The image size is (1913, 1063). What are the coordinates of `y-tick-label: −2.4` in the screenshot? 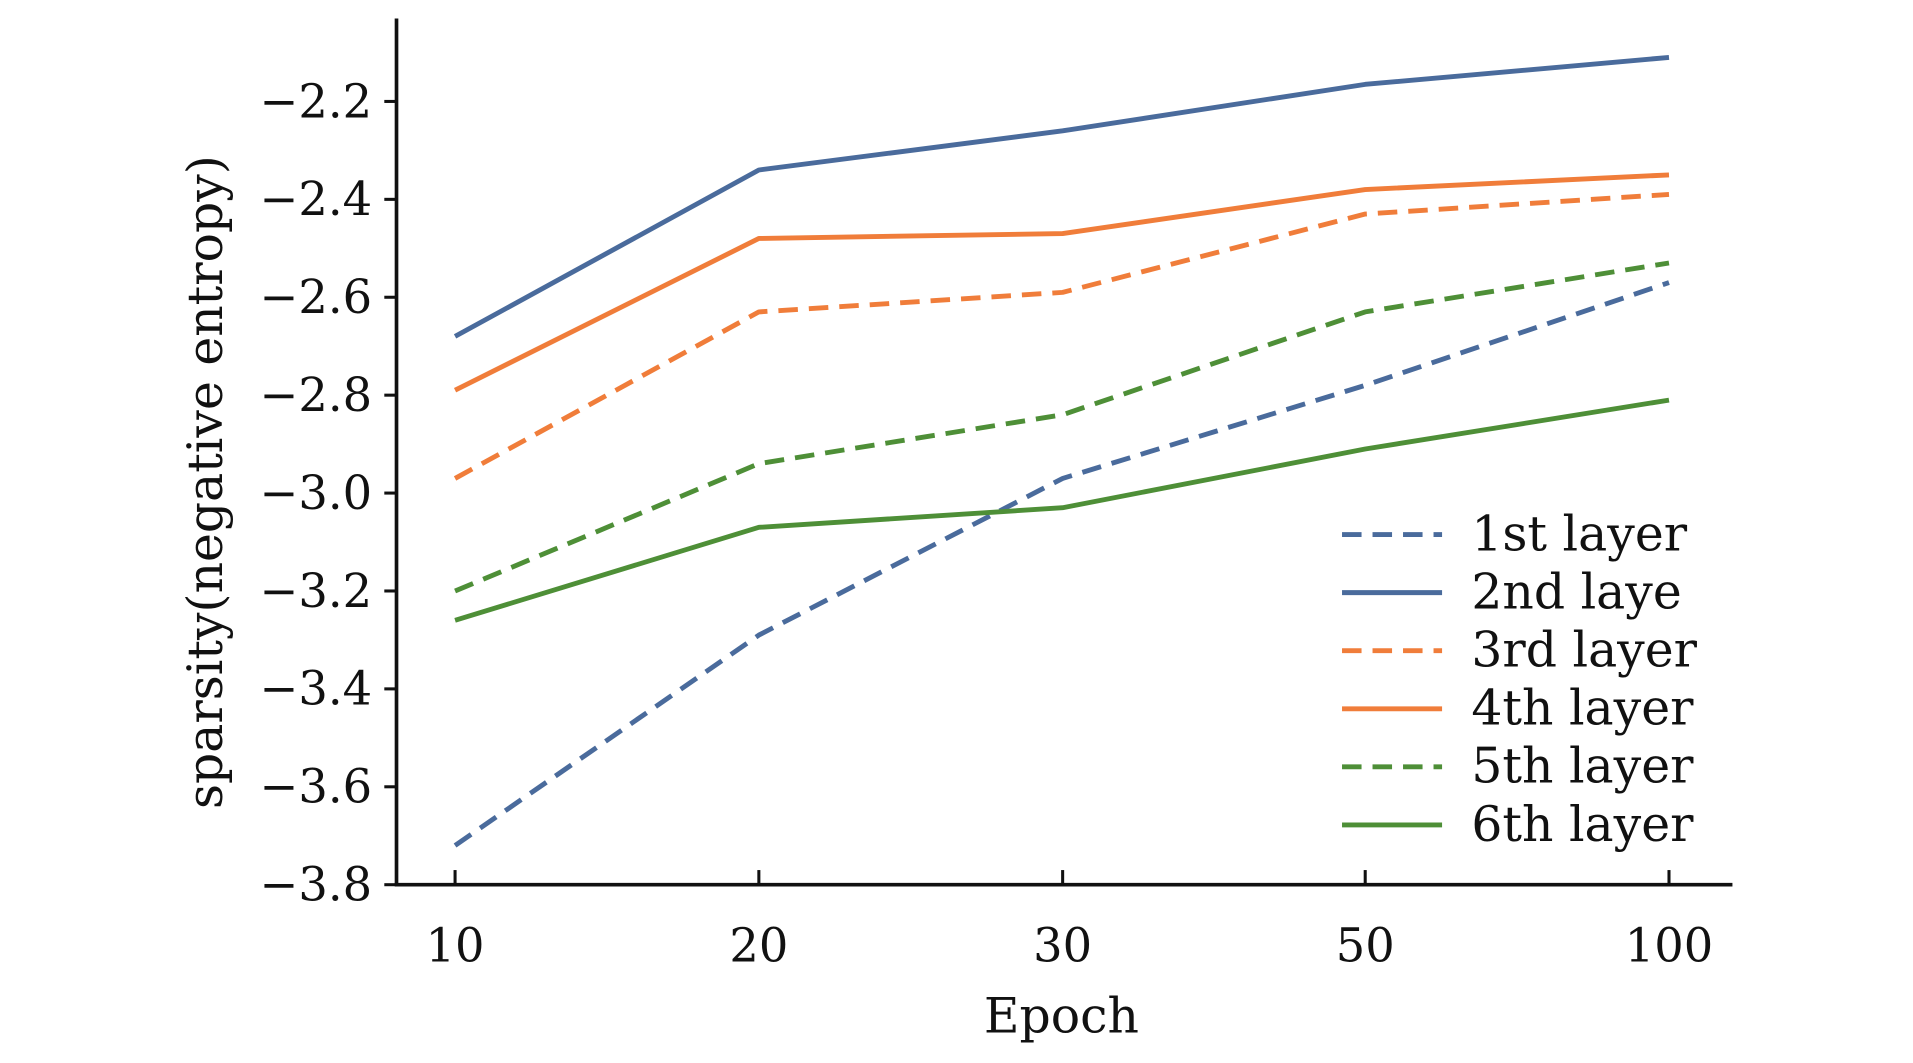 It's located at (316, 199).